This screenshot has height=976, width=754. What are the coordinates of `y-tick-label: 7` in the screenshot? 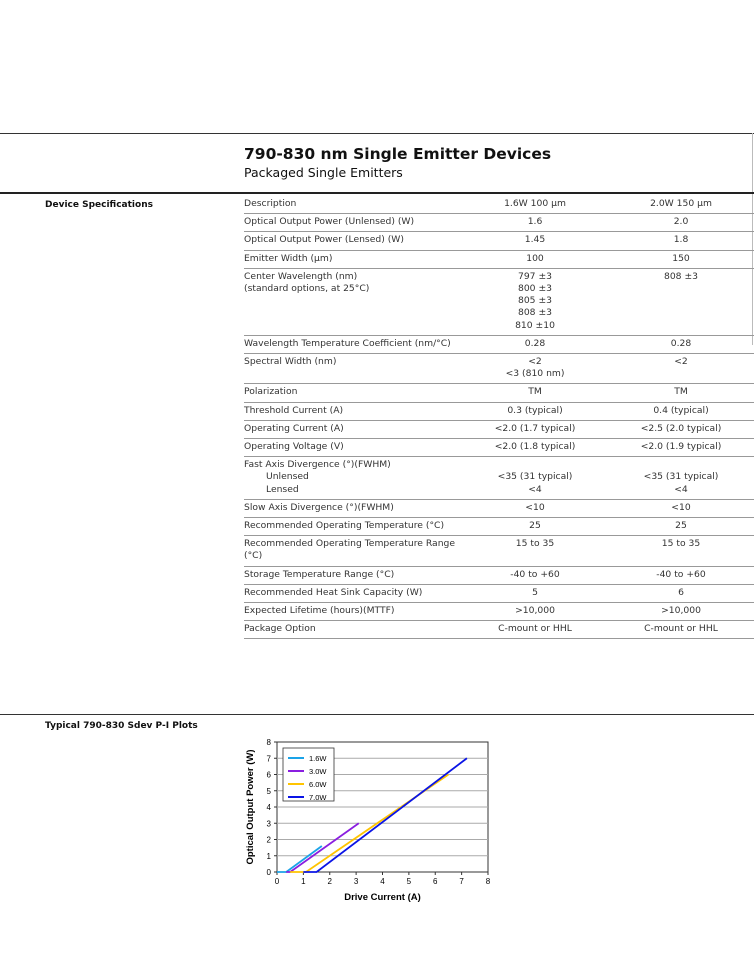 It's located at (269, 758).